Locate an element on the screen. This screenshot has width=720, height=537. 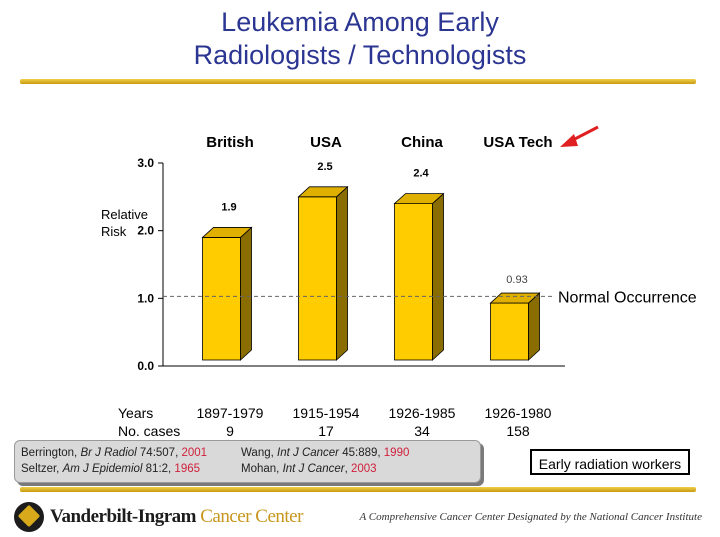
slide-title-line2: Radiologists / Technologists is located at coordinates (360, 55).